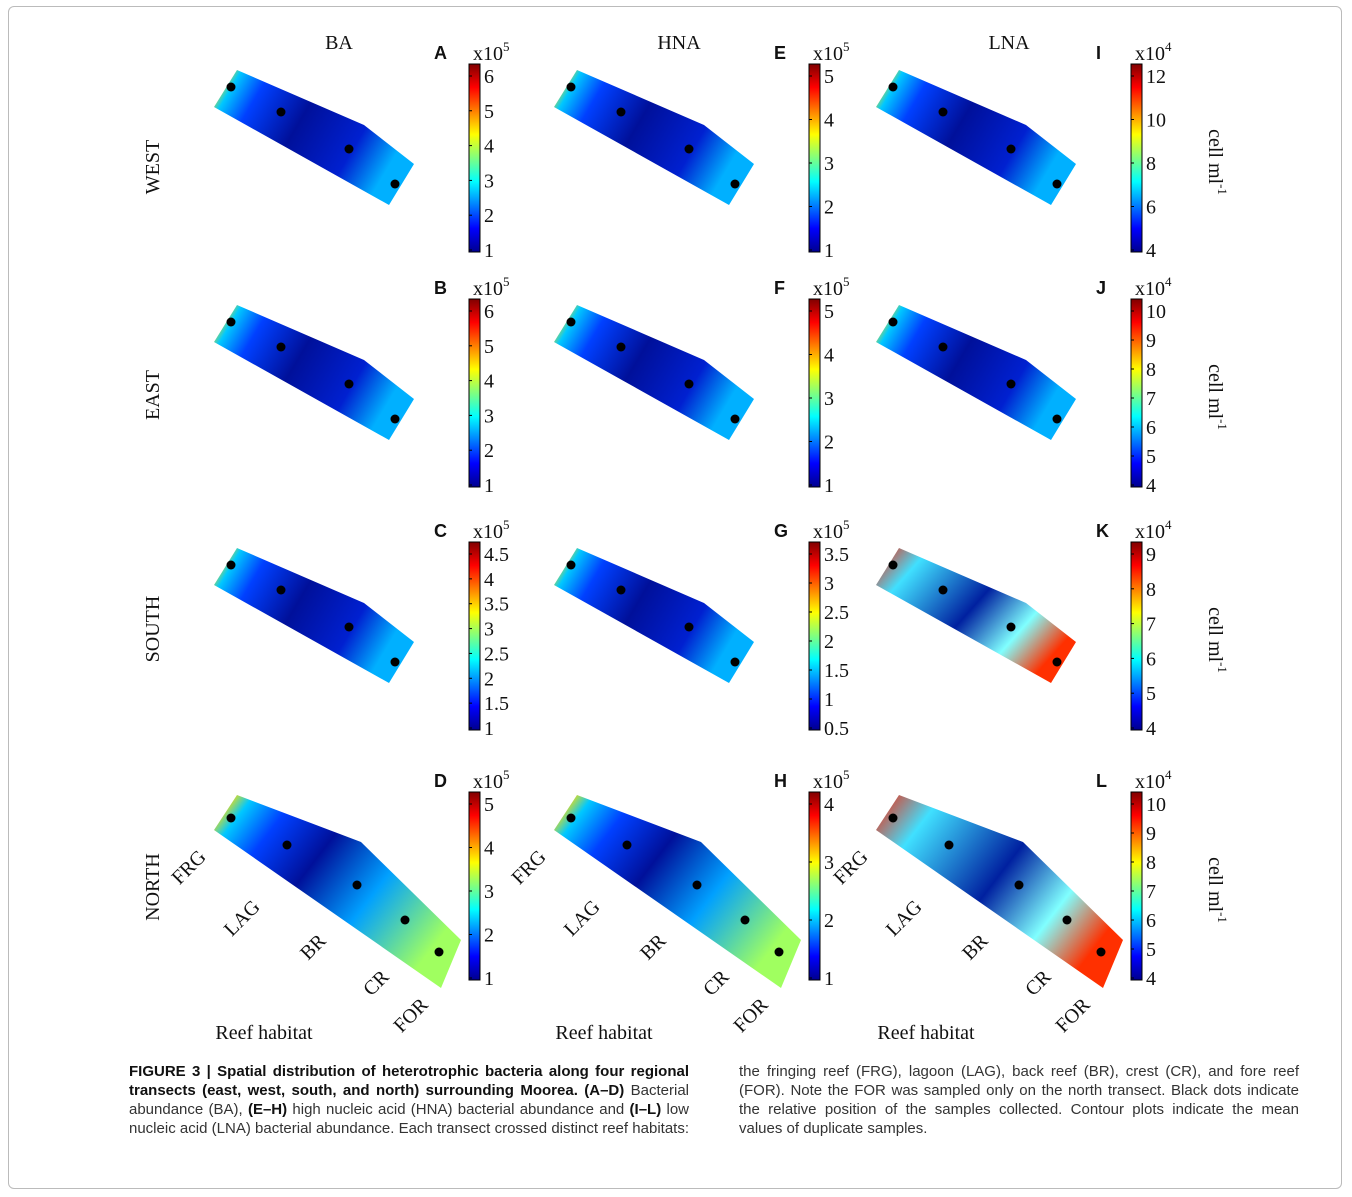  I want to click on colorbar-tick-label: 10, so click(1156, 312).